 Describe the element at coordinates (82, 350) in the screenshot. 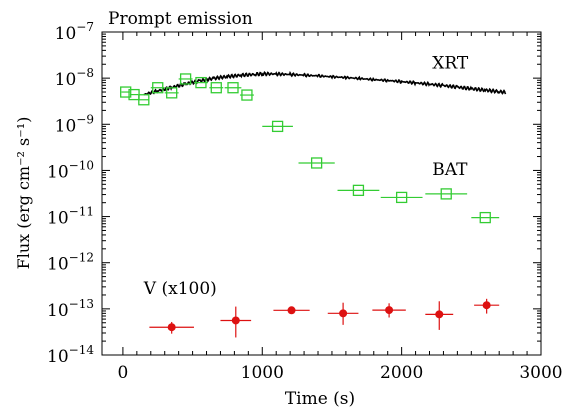

I see `y-tick-exponent: −14` at that location.